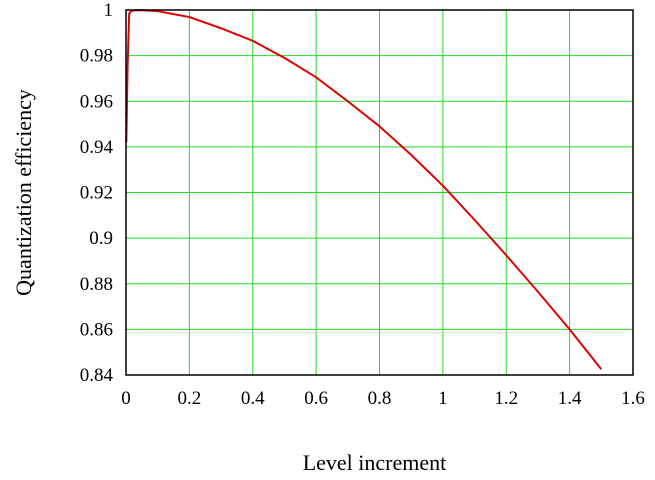 This screenshot has width=655, height=480. Describe the element at coordinates (96, 56) in the screenshot. I see `y-tick-label-7: 0.98` at that location.